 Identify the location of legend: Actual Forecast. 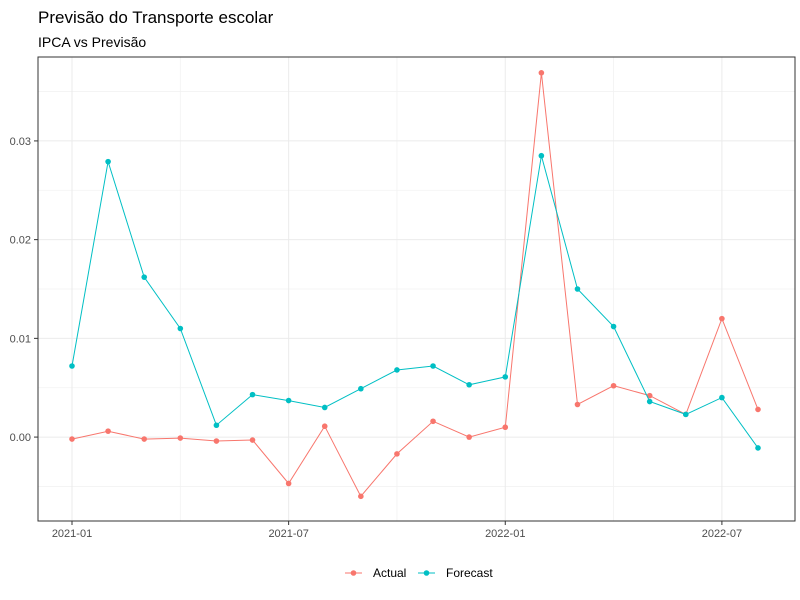
(419, 573).